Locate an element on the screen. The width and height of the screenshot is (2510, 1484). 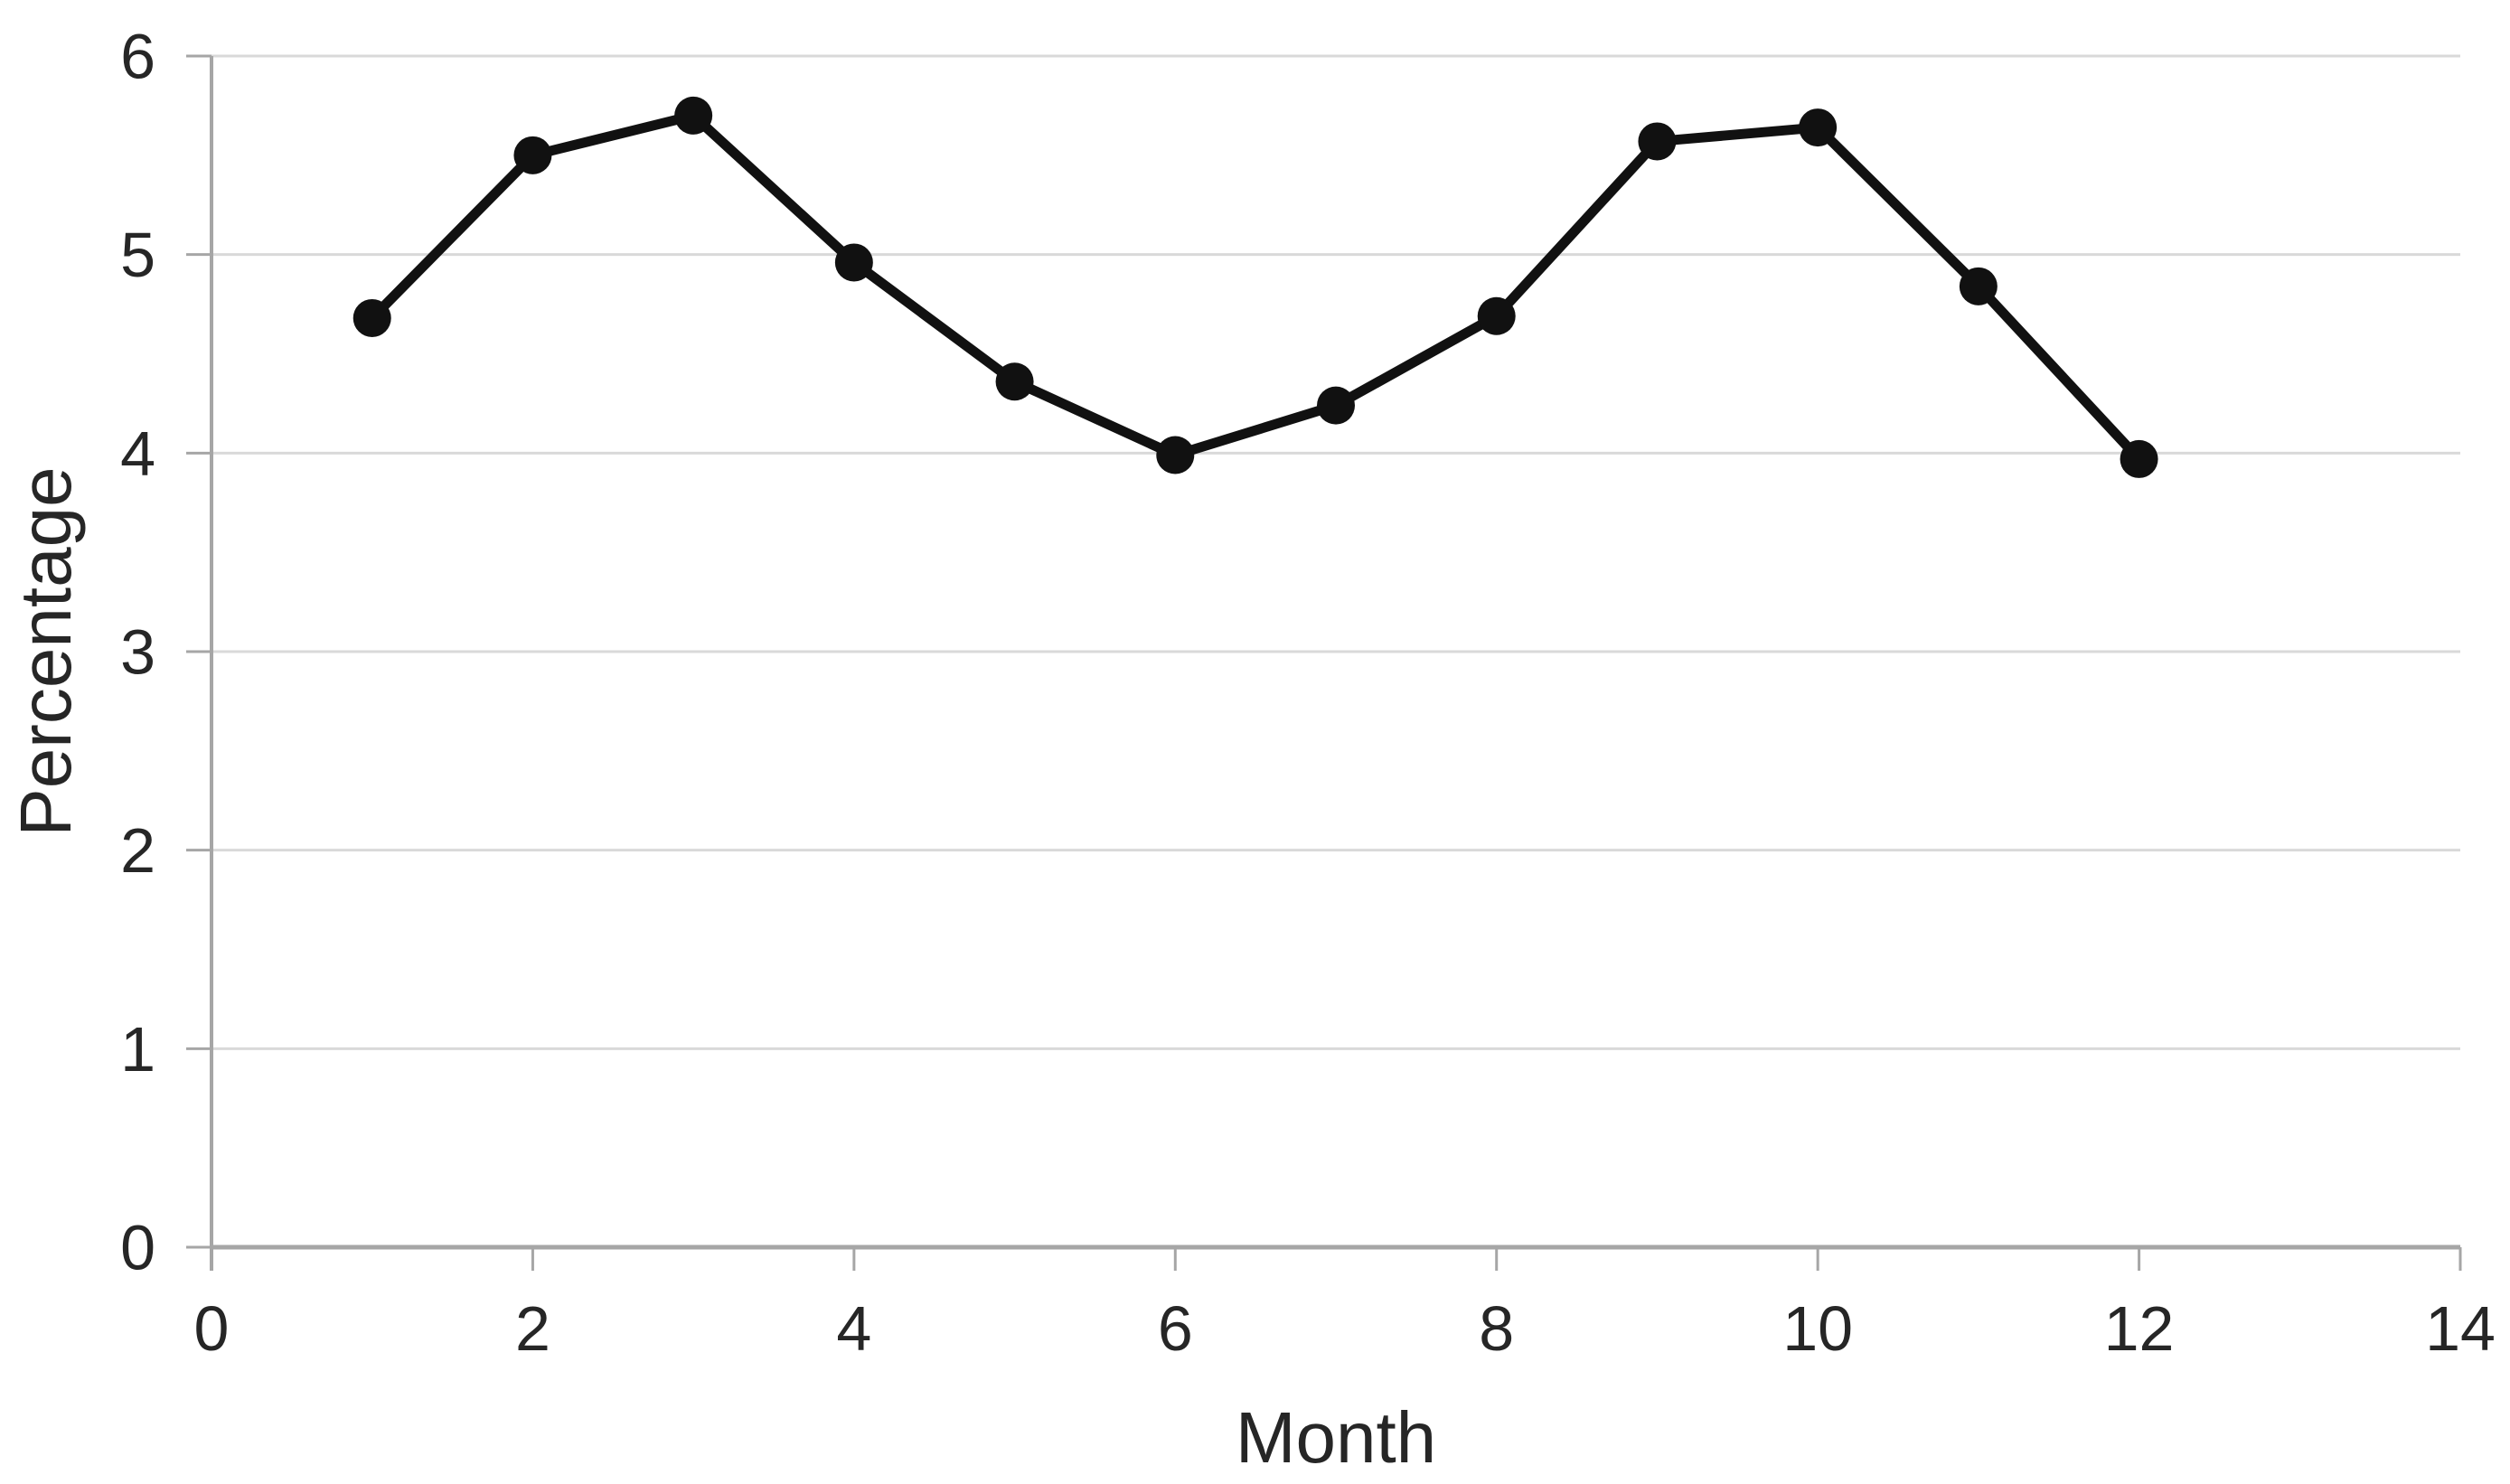
x-tick-label: 4 is located at coordinates (854, 1328).